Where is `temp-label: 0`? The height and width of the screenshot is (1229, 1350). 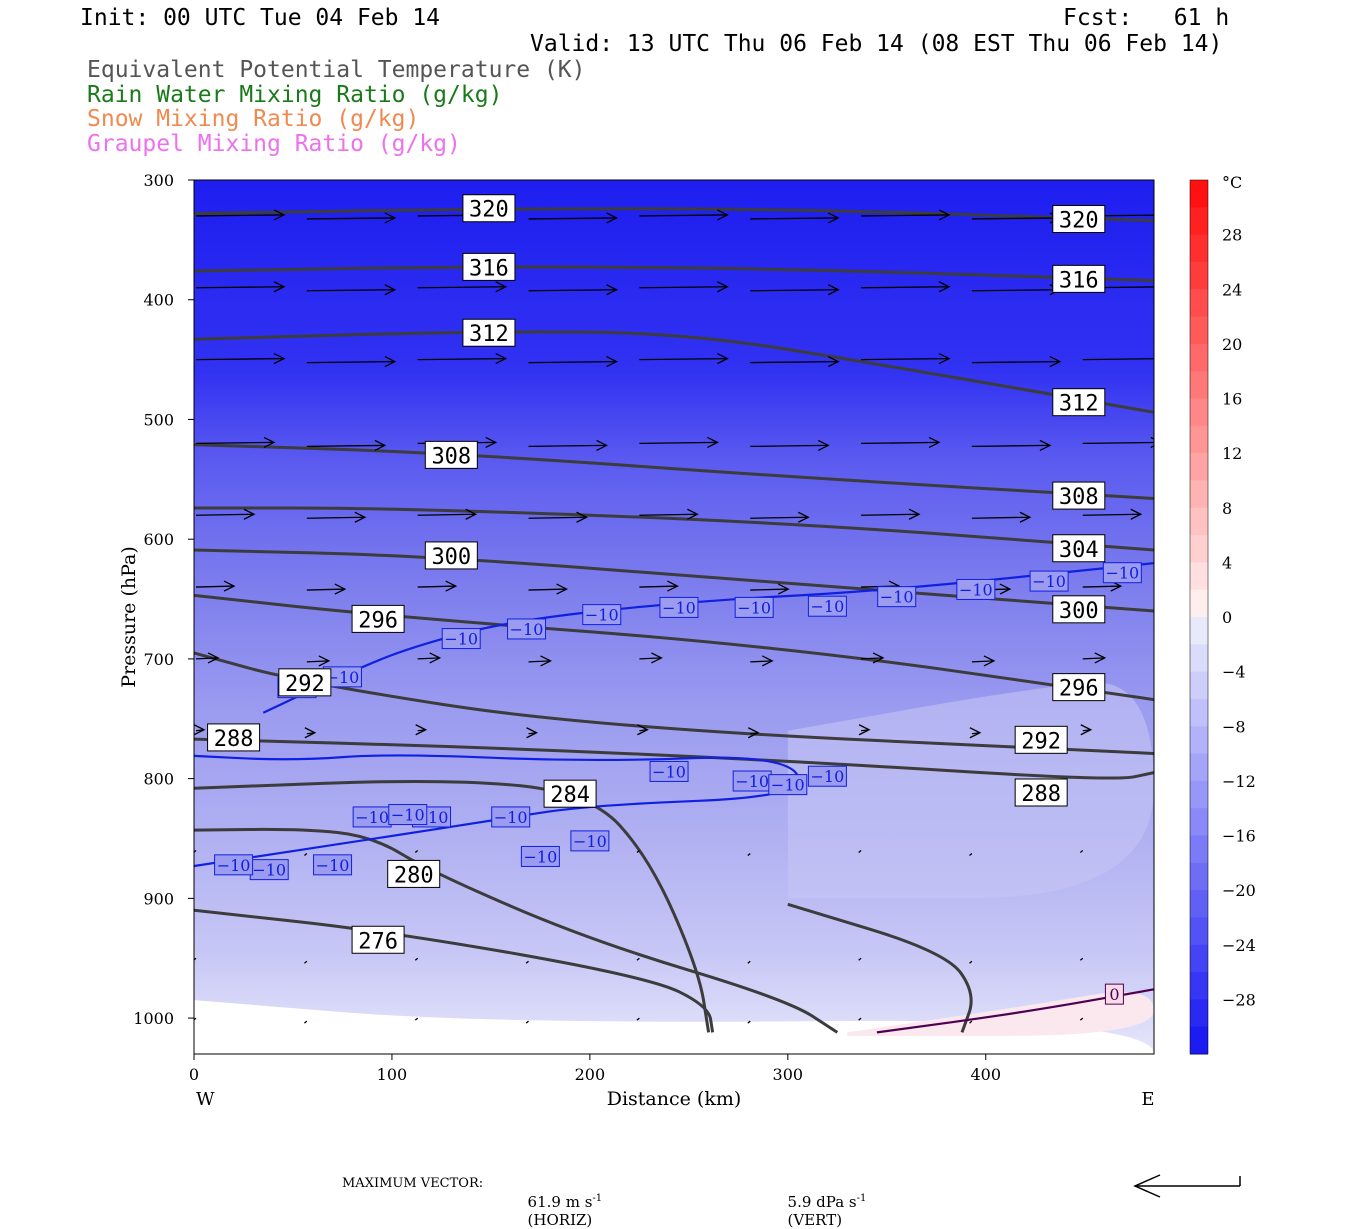 temp-label: 0 is located at coordinates (1114, 994).